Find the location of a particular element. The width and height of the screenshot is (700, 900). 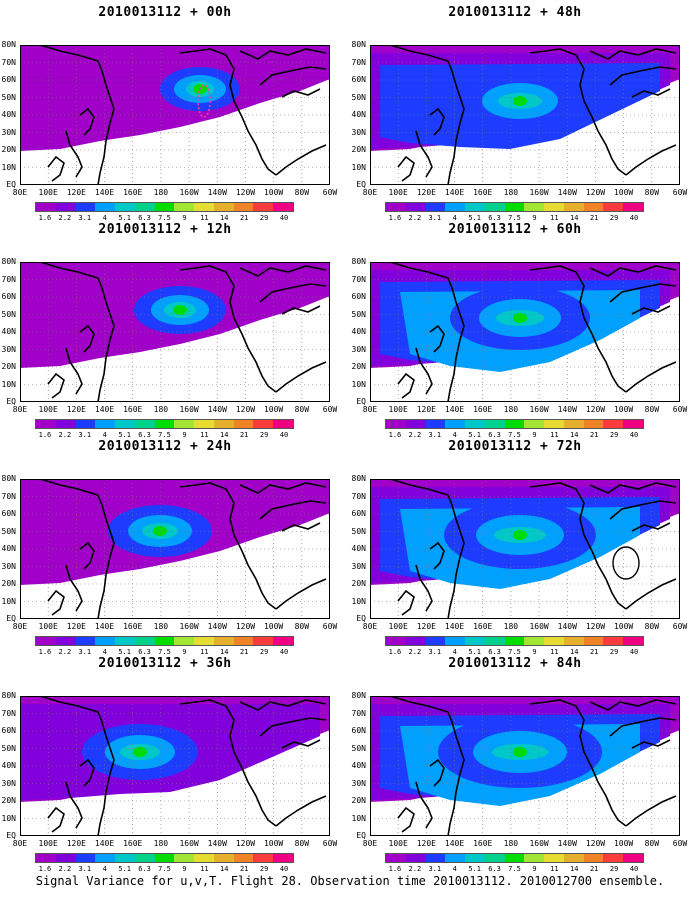

longitude-label: 100W is located at coordinates (623, 626).